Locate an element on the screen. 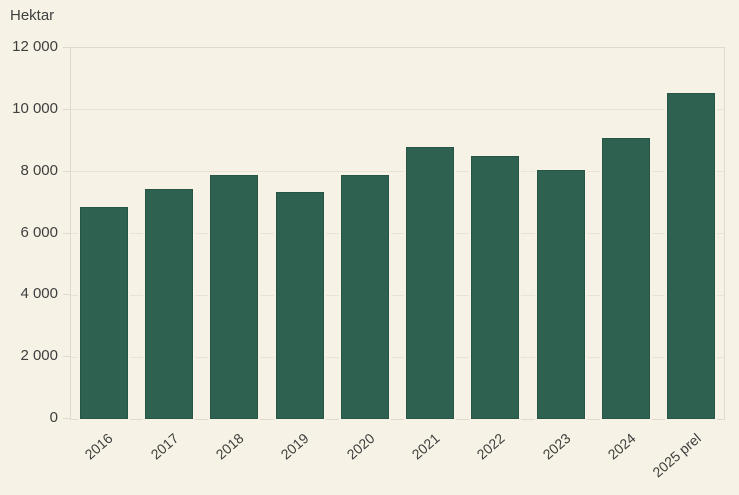 The width and height of the screenshot is (739, 495). bar-2020 is located at coordinates (364, 296).